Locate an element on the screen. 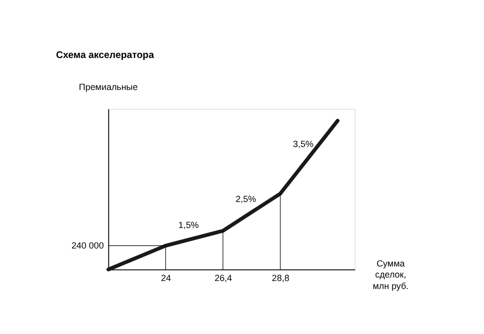  text: 240 000 is located at coordinates (87, 245).